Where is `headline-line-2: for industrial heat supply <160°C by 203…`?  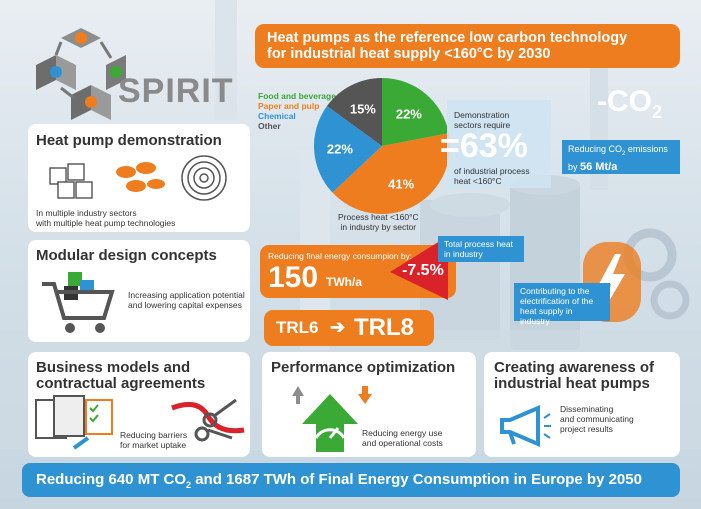 headline-line-2: for industrial heat supply <160°C by 203… is located at coordinates (409, 54).